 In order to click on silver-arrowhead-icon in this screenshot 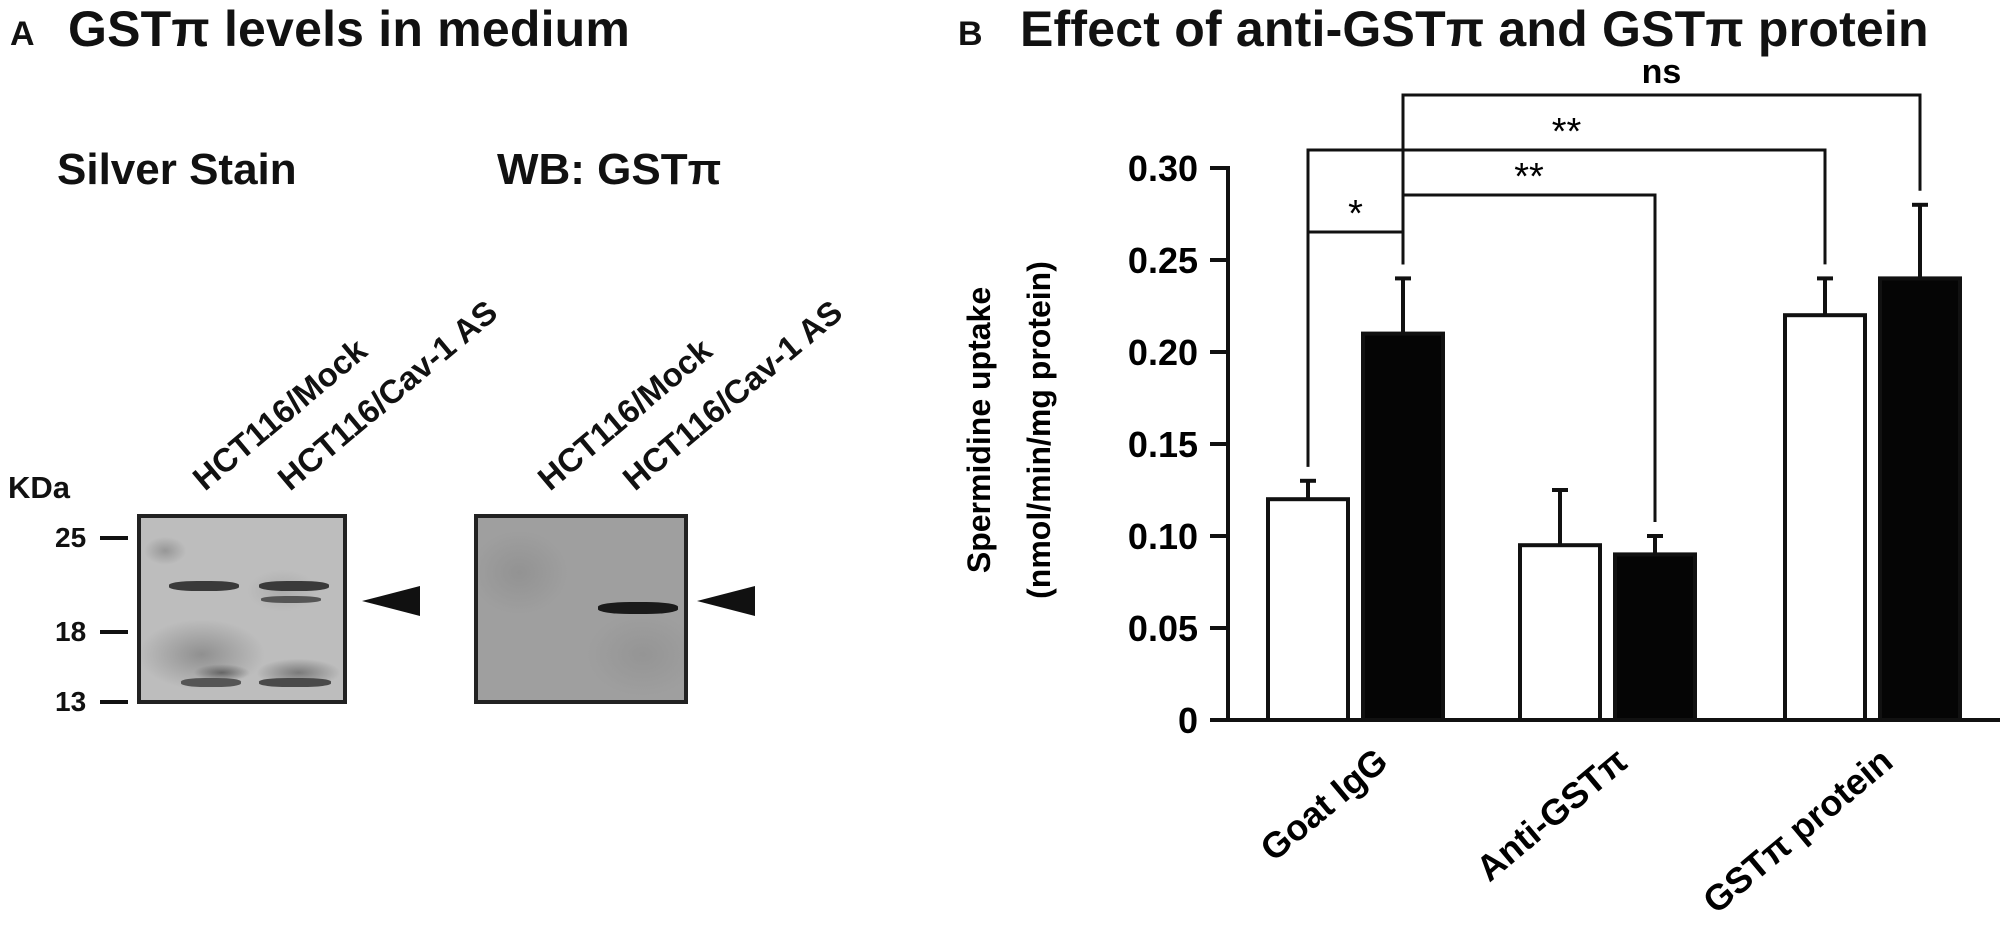, I will do `click(391, 601)`.